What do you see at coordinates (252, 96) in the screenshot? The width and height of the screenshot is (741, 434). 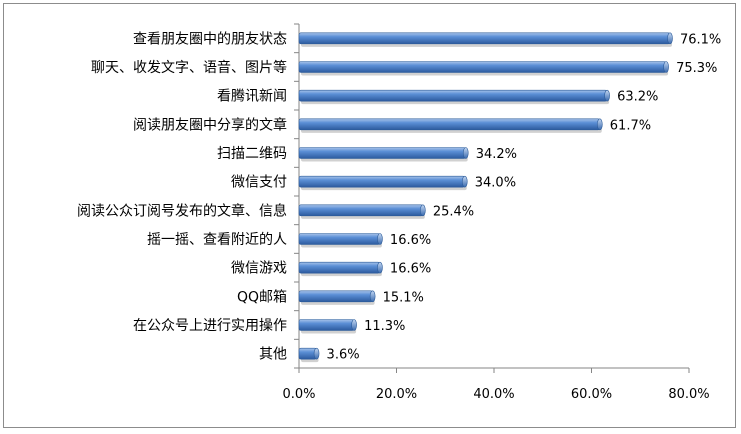 I see `category-label: 看腾讯新闻` at bounding box center [252, 96].